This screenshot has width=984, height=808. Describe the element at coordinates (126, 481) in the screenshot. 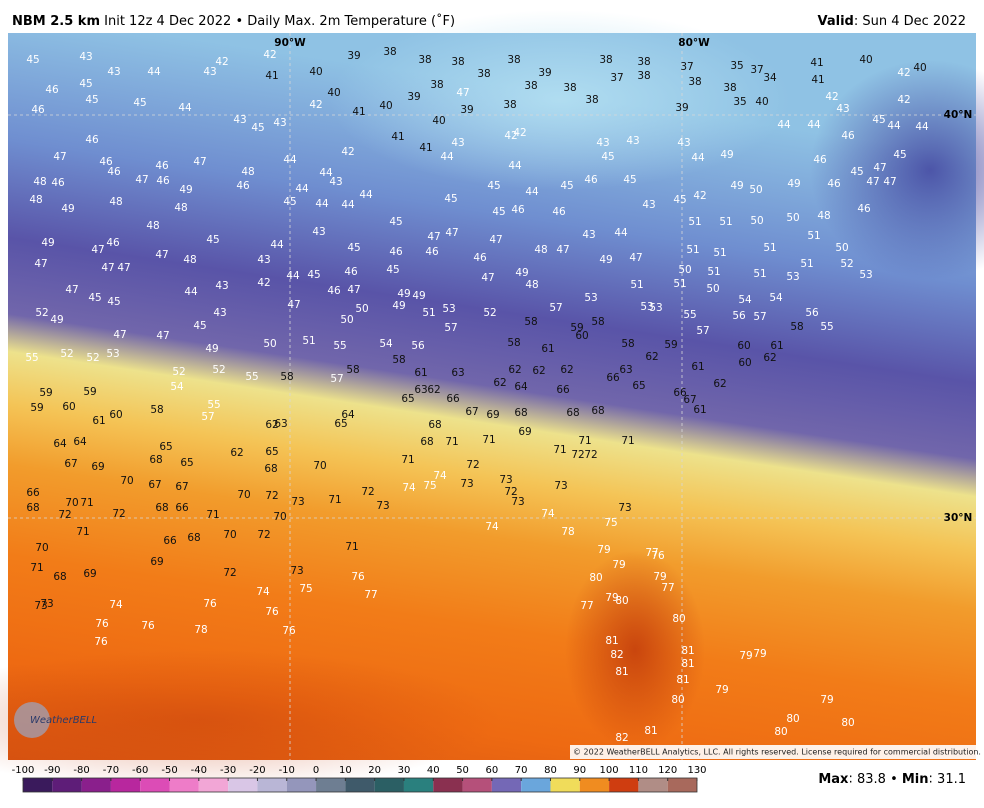

I see `temperature-label: 70` at that location.